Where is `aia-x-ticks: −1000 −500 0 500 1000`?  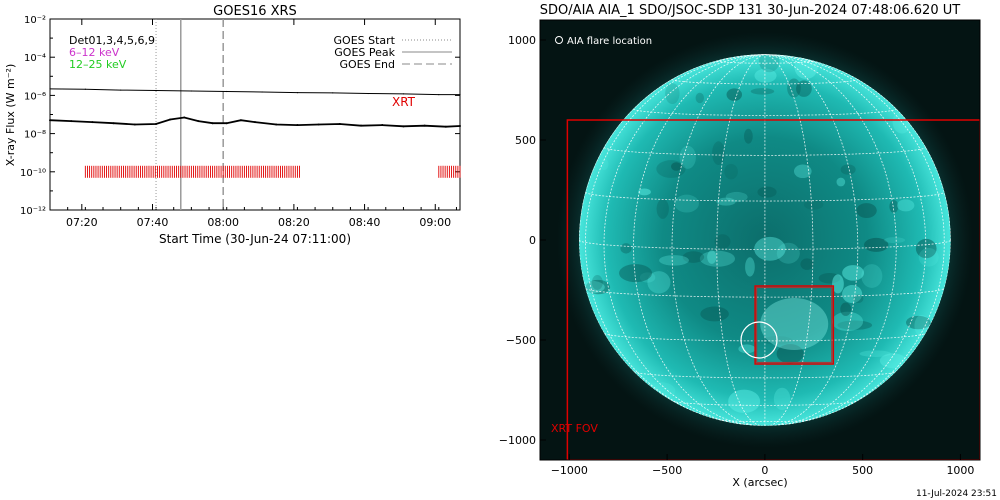
aia-x-ticks: −1000 −500 0 500 1000 is located at coordinates (762, 465).